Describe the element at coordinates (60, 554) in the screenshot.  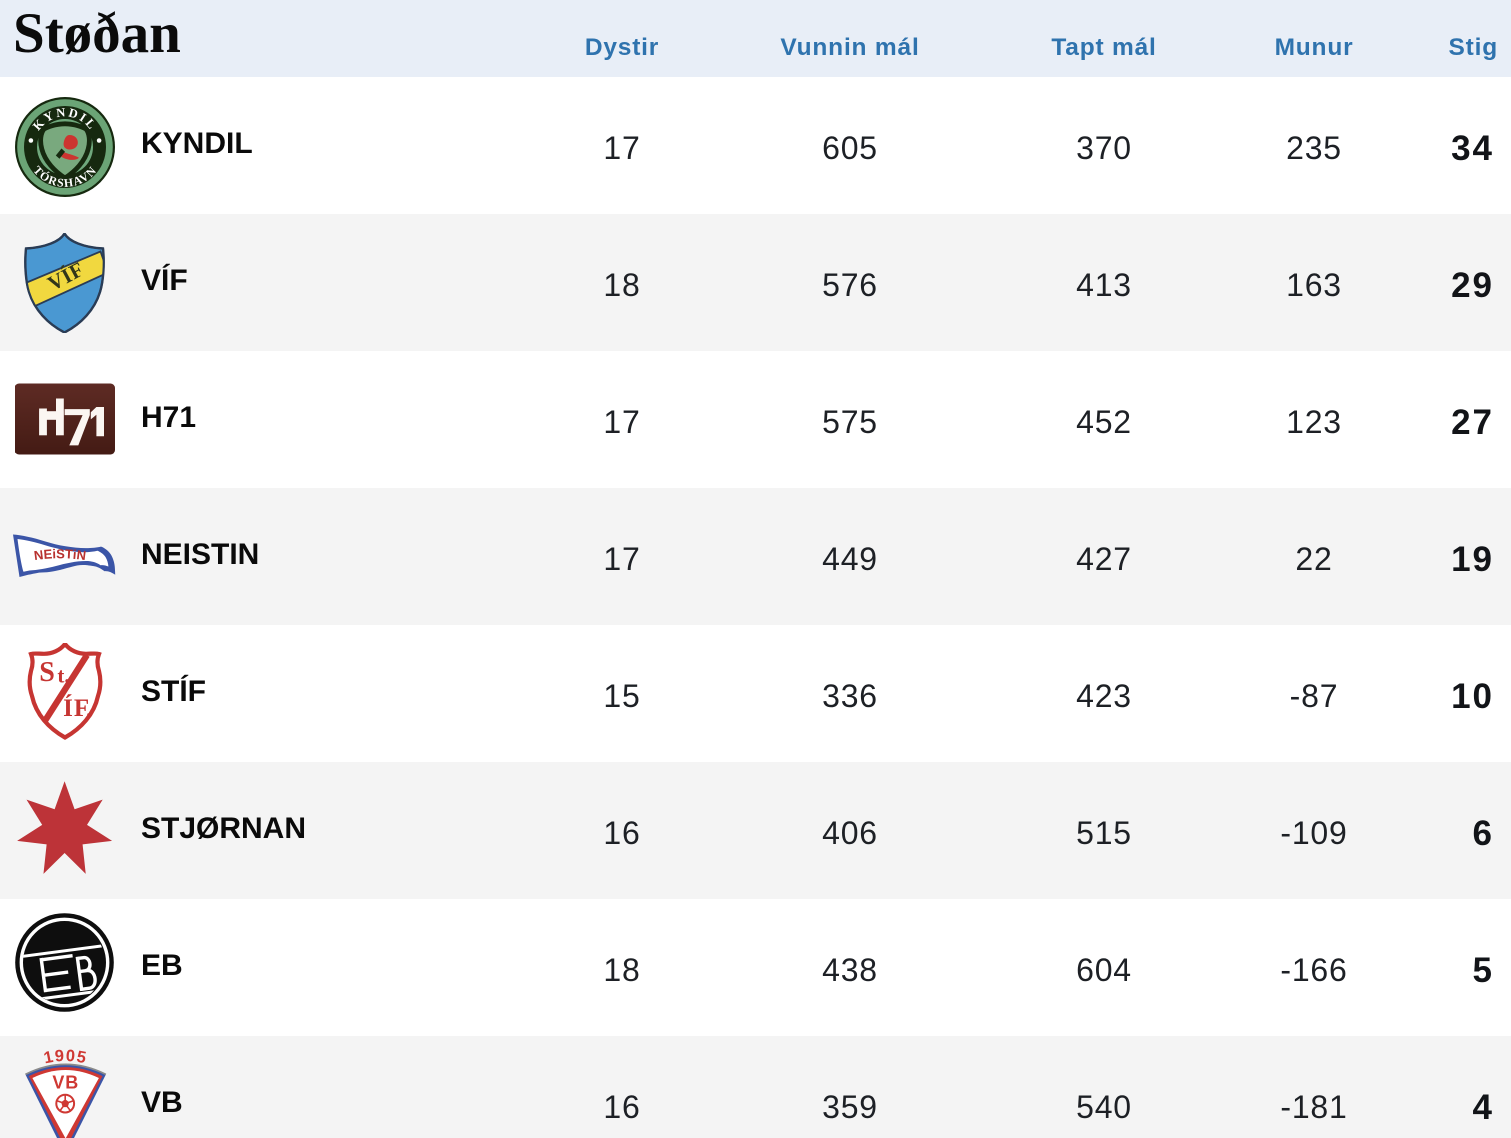
I see `svg-text: NEiSTiN` at that location.